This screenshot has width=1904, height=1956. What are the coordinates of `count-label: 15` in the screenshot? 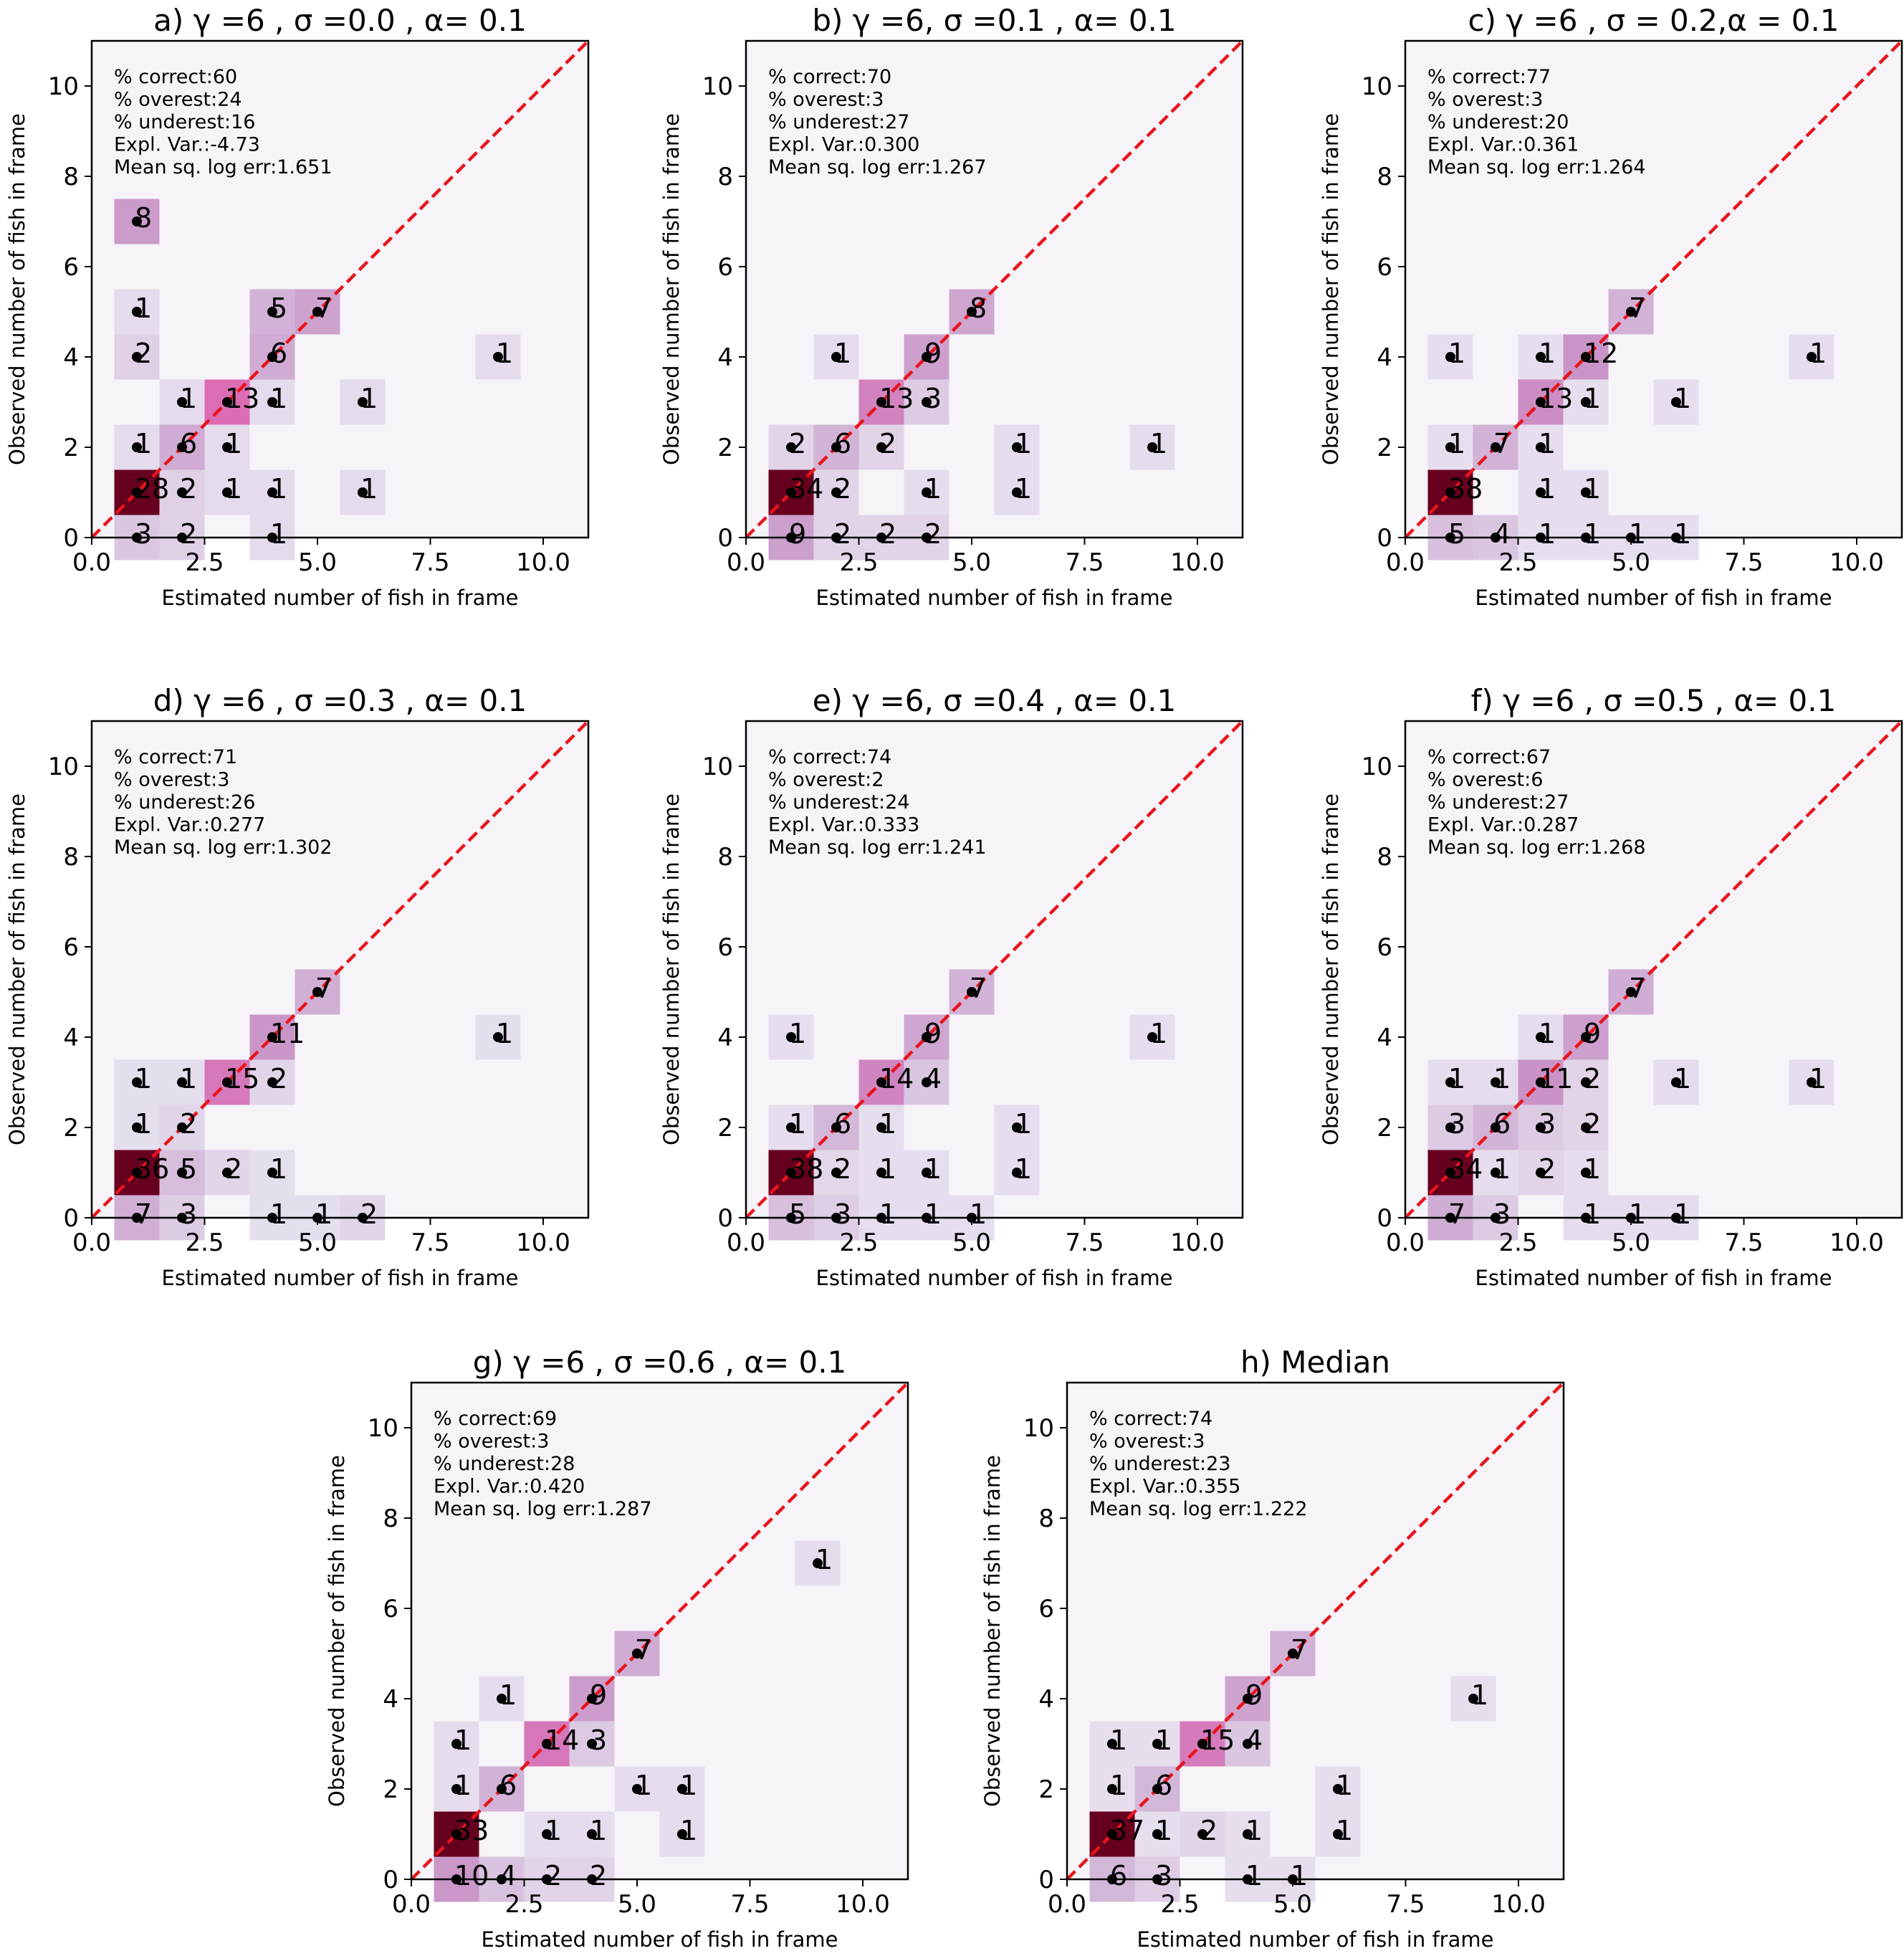 It's located at (1217, 1740).